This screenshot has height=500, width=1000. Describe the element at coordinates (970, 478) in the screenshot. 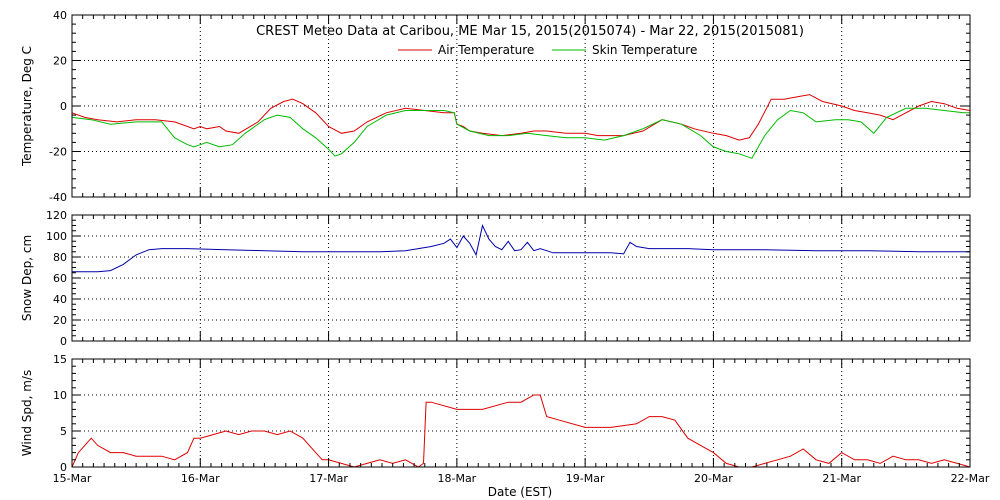

I see `x-tick-label: 22-Mar` at that location.